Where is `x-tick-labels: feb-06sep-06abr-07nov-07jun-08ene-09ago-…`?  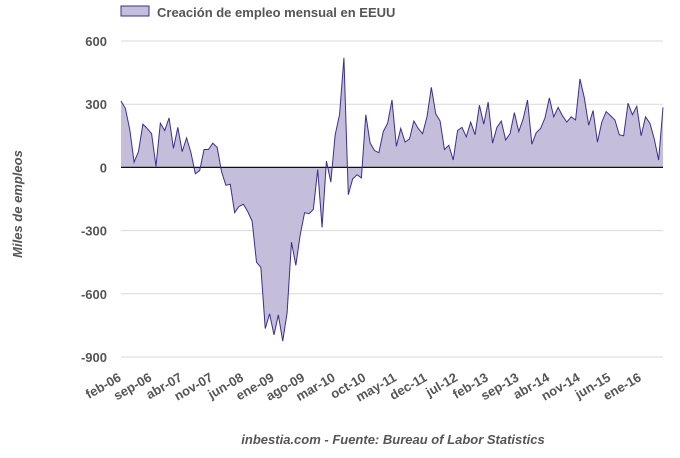
x-tick-labels: feb-06sep-06abr-07nov-07jun-08ene-09ago-… is located at coordinates (363, 386).